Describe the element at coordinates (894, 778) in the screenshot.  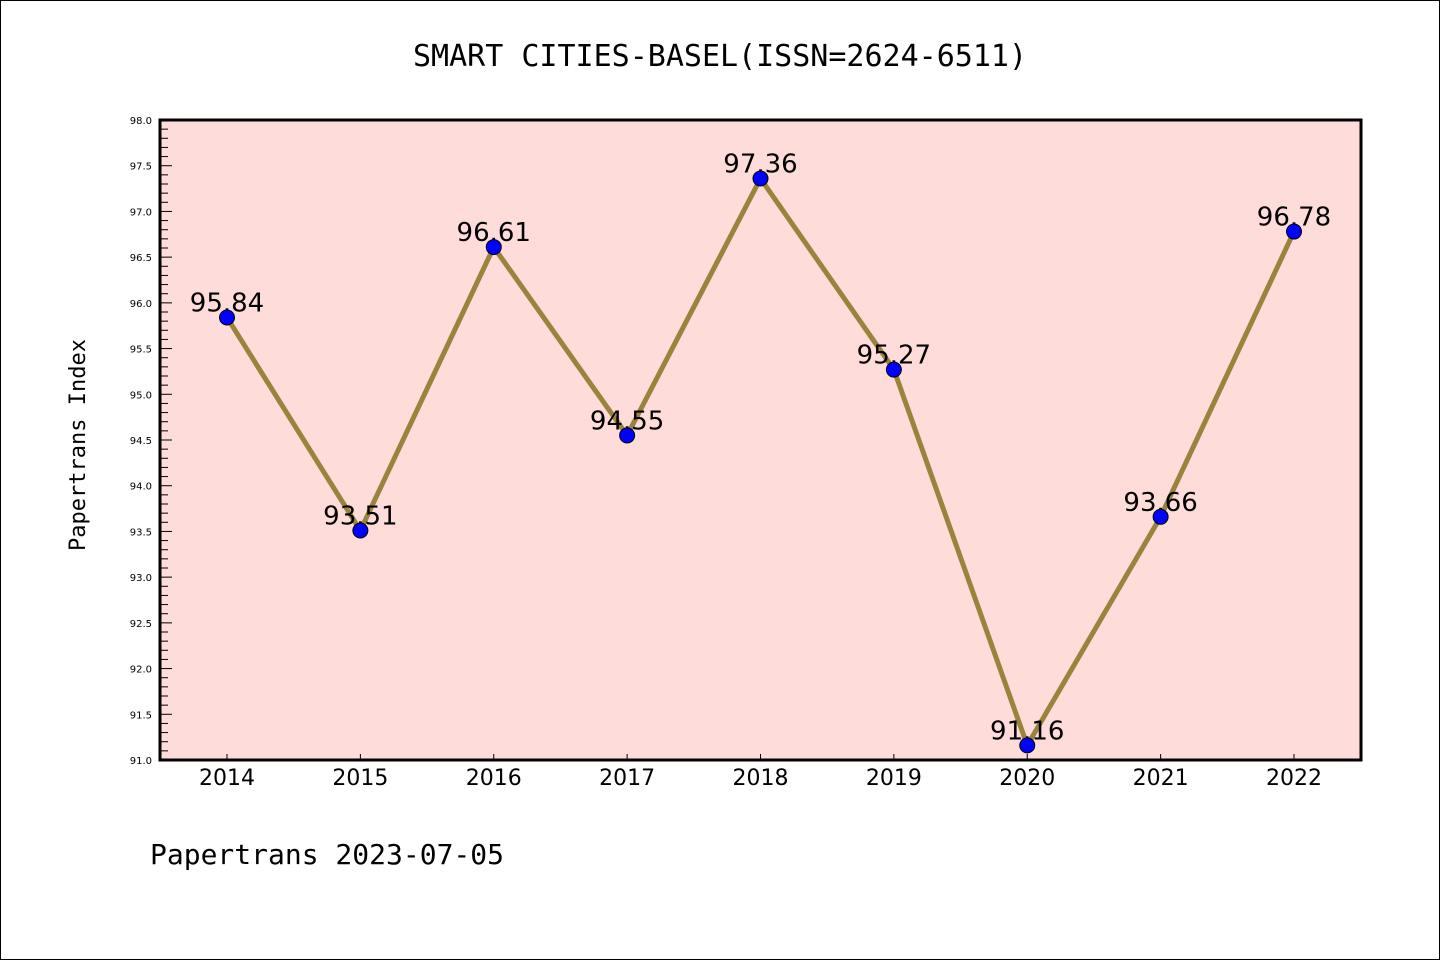
I see `x-tick-label: 2019` at that location.